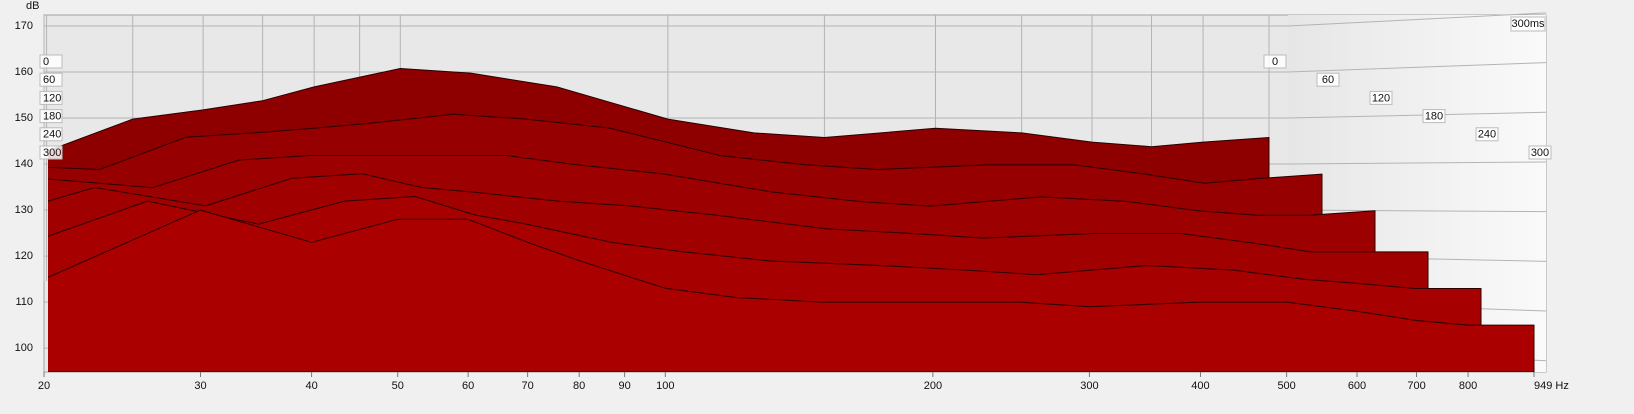  What do you see at coordinates (24, 348) in the screenshot?
I see `y-tick-label: 100` at bounding box center [24, 348].